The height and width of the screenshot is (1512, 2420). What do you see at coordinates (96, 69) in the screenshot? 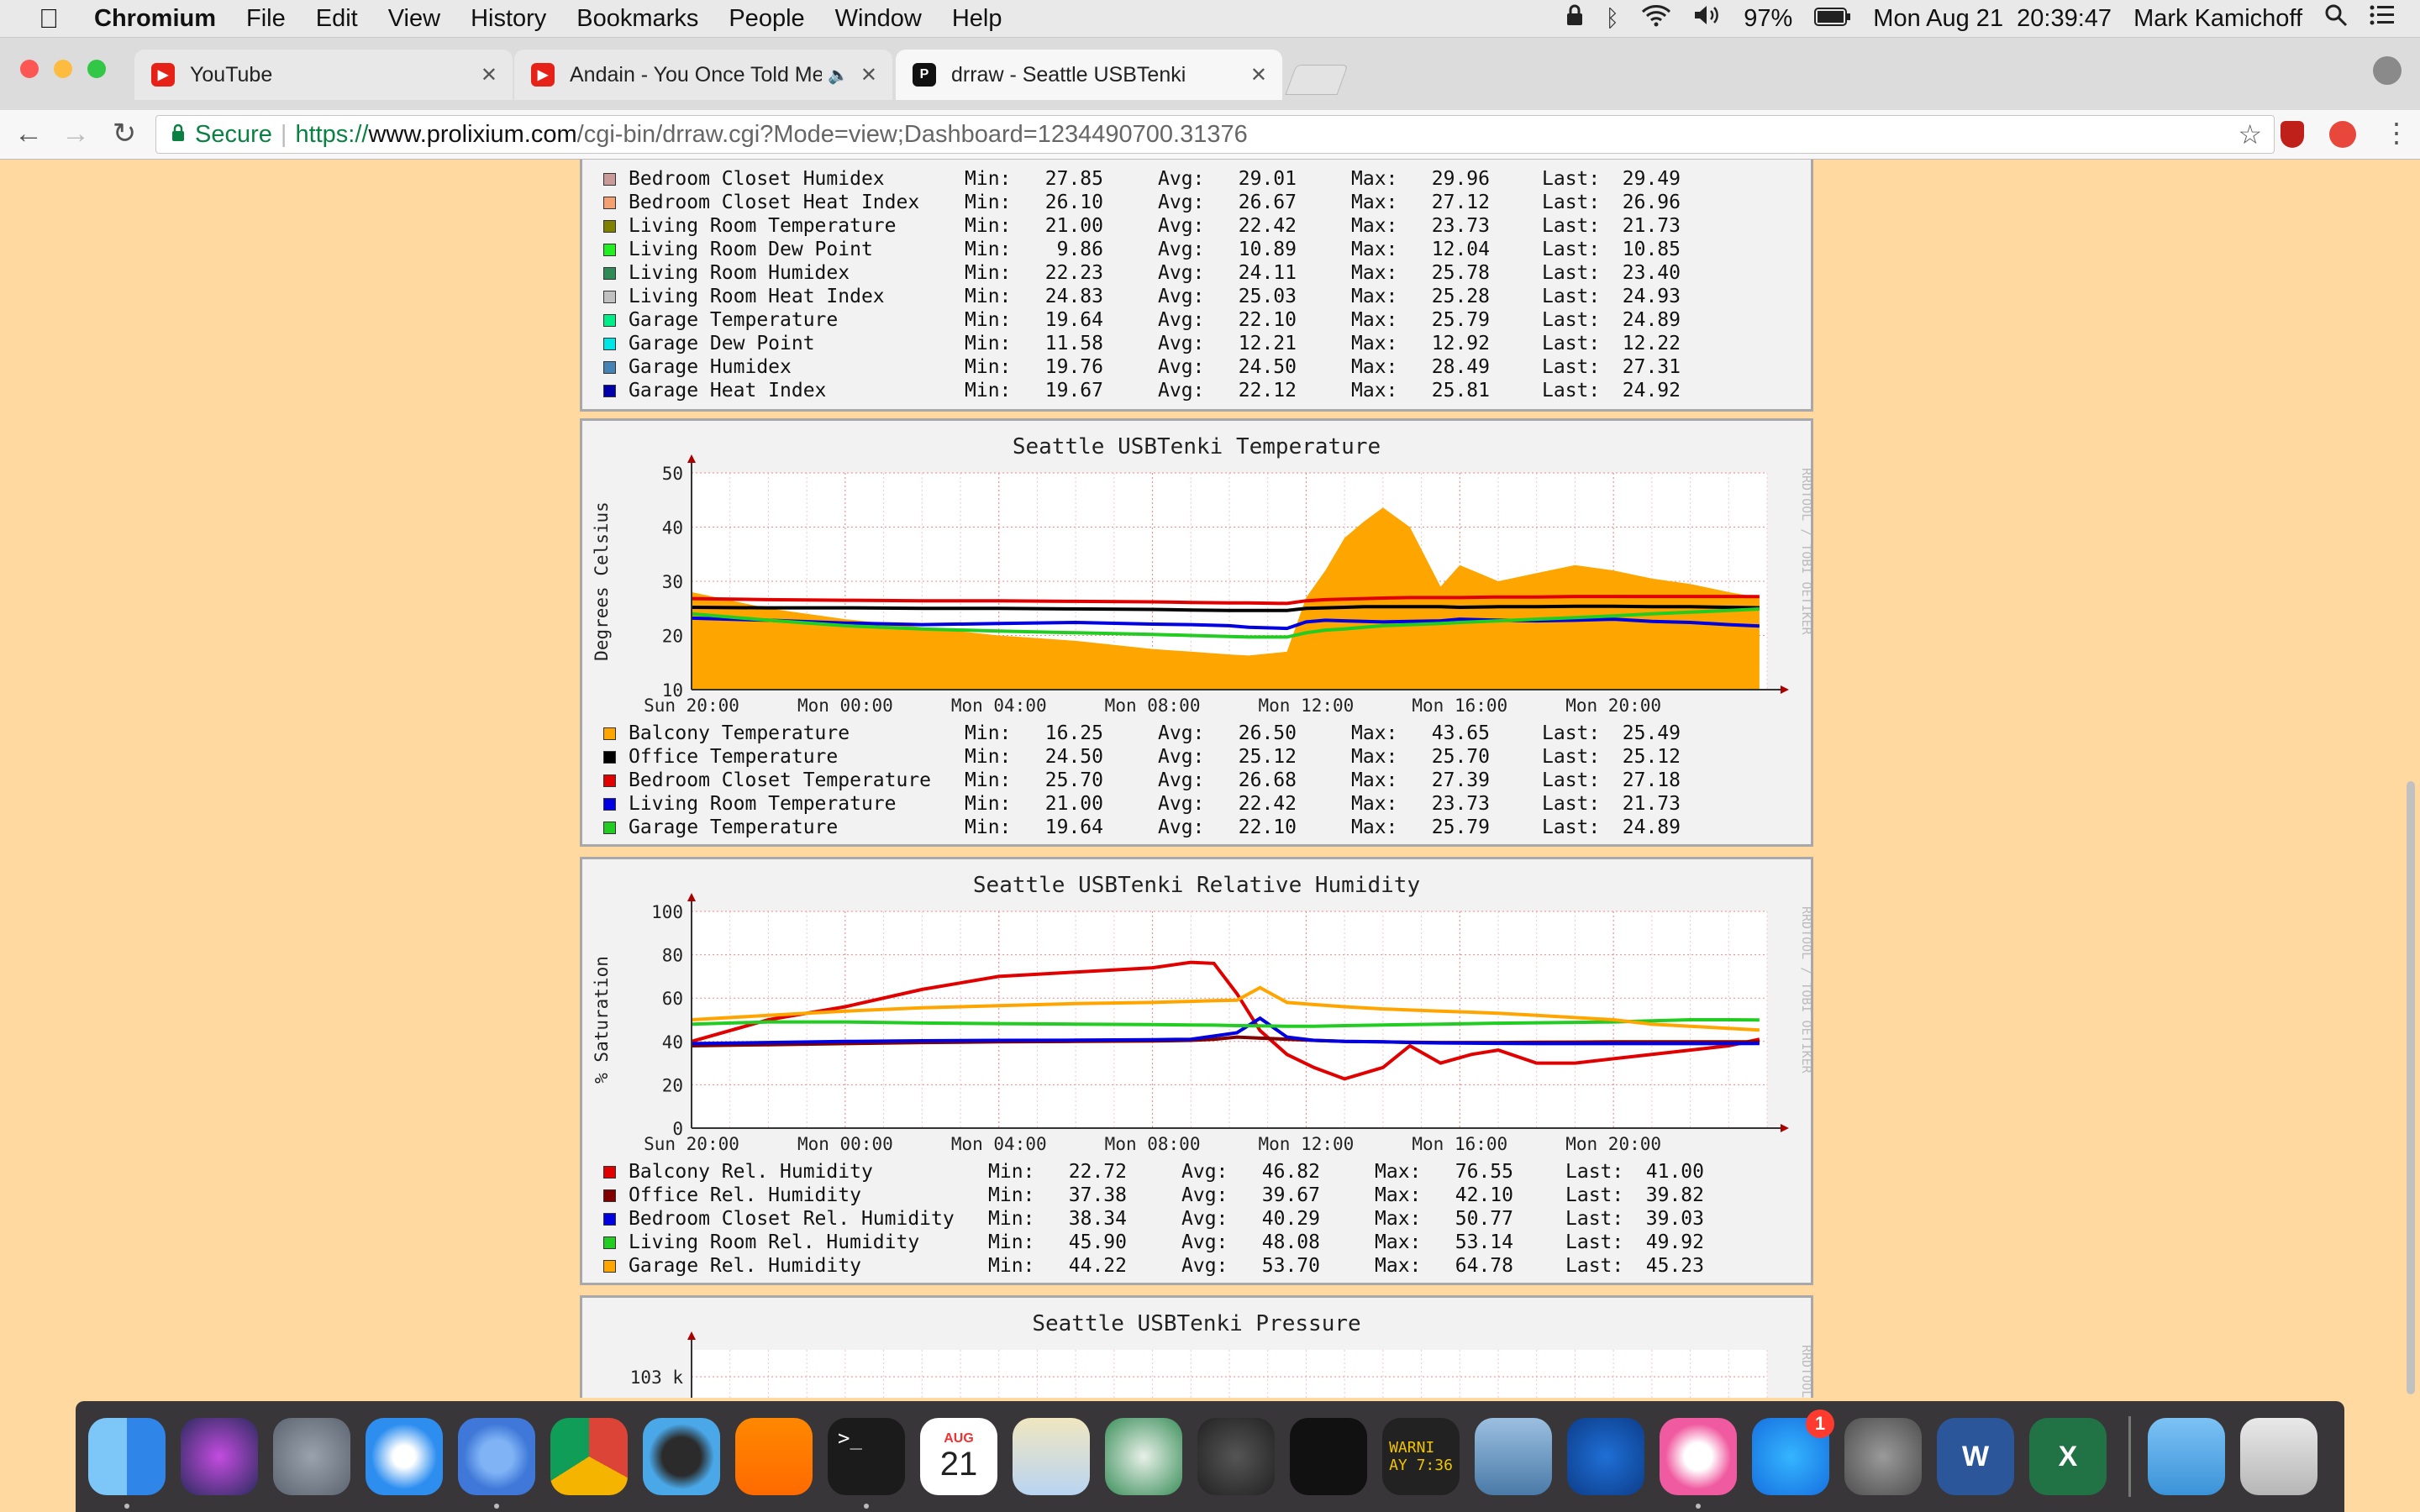
I see `zoom-window-button` at bounding box center [96, 69].